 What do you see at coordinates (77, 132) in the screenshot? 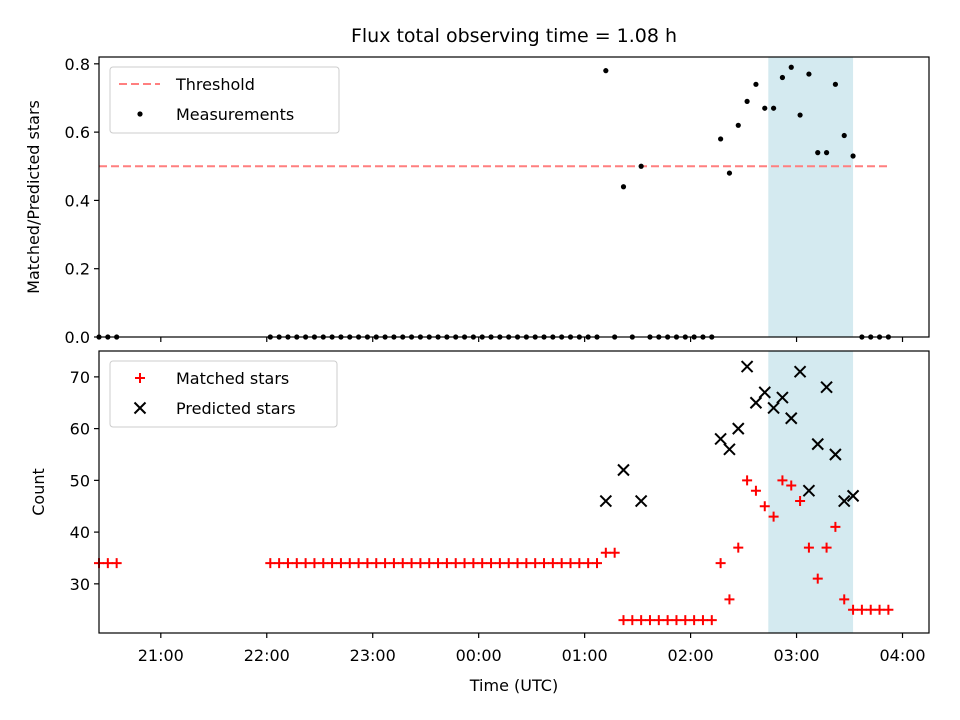
I see `y-tick-label: 0.6` at bounding box center [77, 132].